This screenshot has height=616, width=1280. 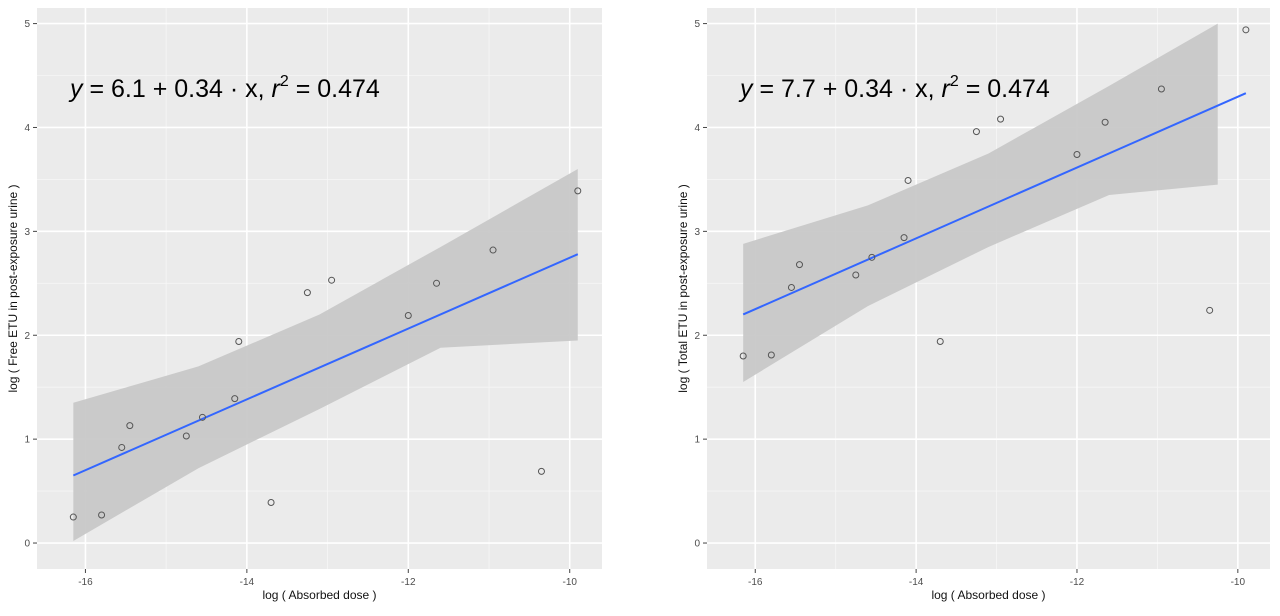 What do you see at coordinates (683, 288) in the screenshot?
I see `y-axis-title: log ( Total ETU in post-exposure urine )` at bounding box center [683, 288].